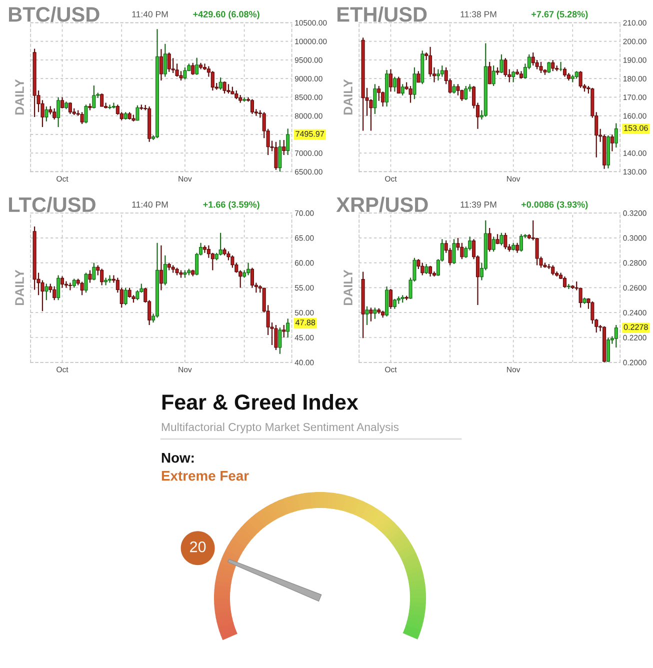  Describe the element at coordinates (54, 14) in the screenshot. I see `chart-title: BTC/USD` at that location.